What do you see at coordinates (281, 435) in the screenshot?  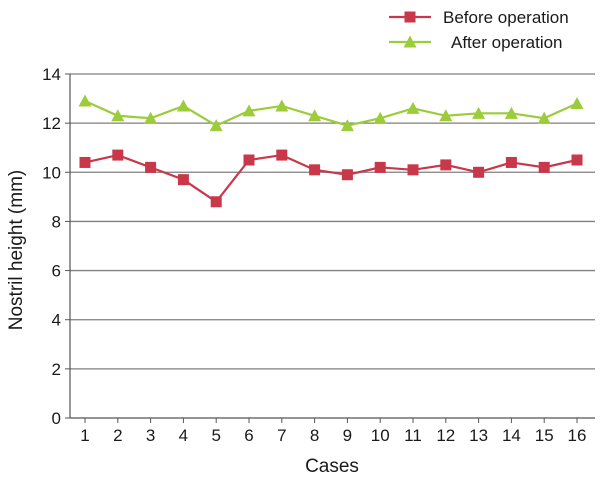 I see `x-tick-label: 7` at bounding box center [281, 435].